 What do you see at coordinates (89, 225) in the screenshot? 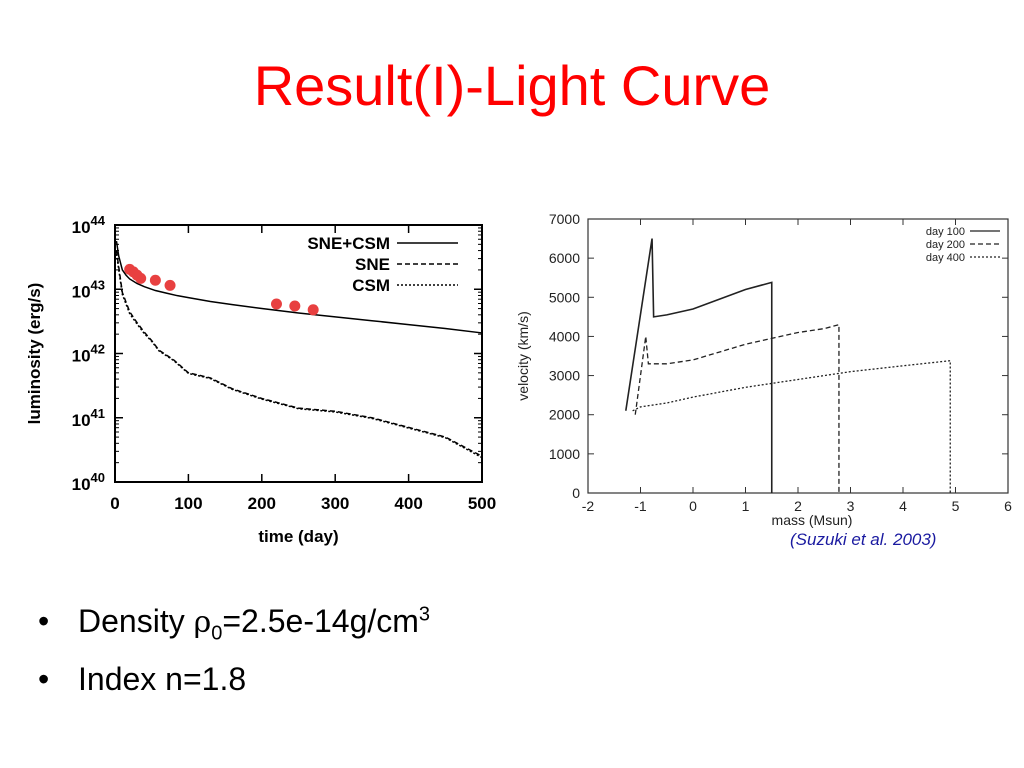
I see `y-tick-label: 1044` at bounding box center [89, 225].